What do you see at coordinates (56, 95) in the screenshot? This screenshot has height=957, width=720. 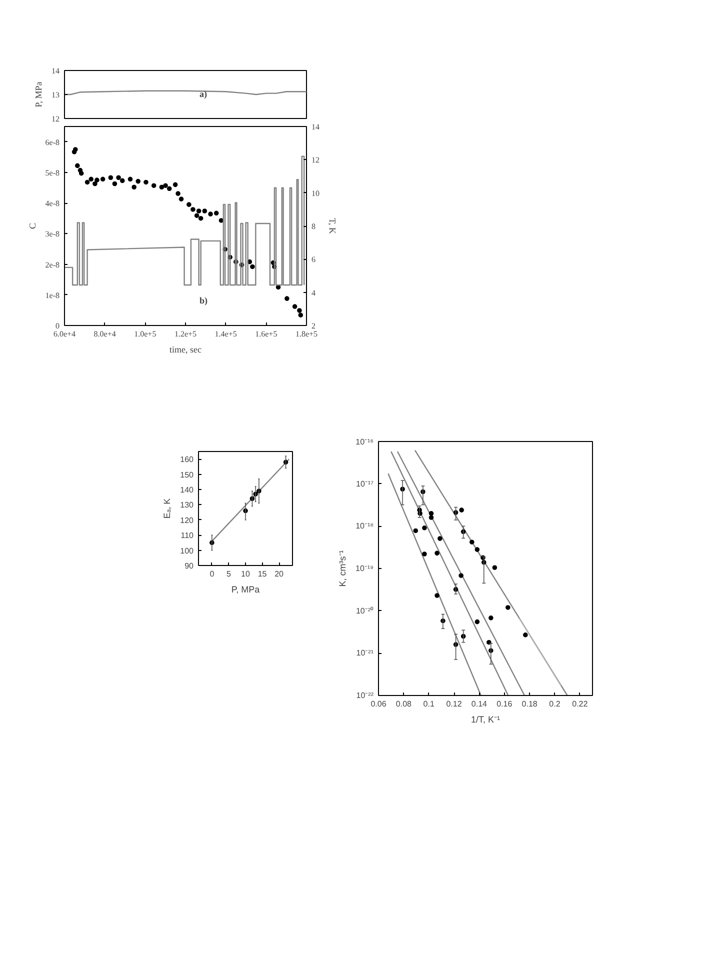 I see `y-tick-label: 13` at bounding box center [56, 95].